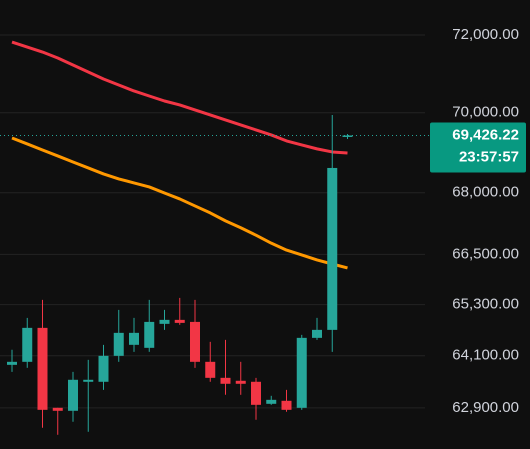 The height and width of the screenshot is (449, 530). Describe the element at coordinates (485, 253) in the screenshot. I see `y-tick-label: 66,500.00` at that location.